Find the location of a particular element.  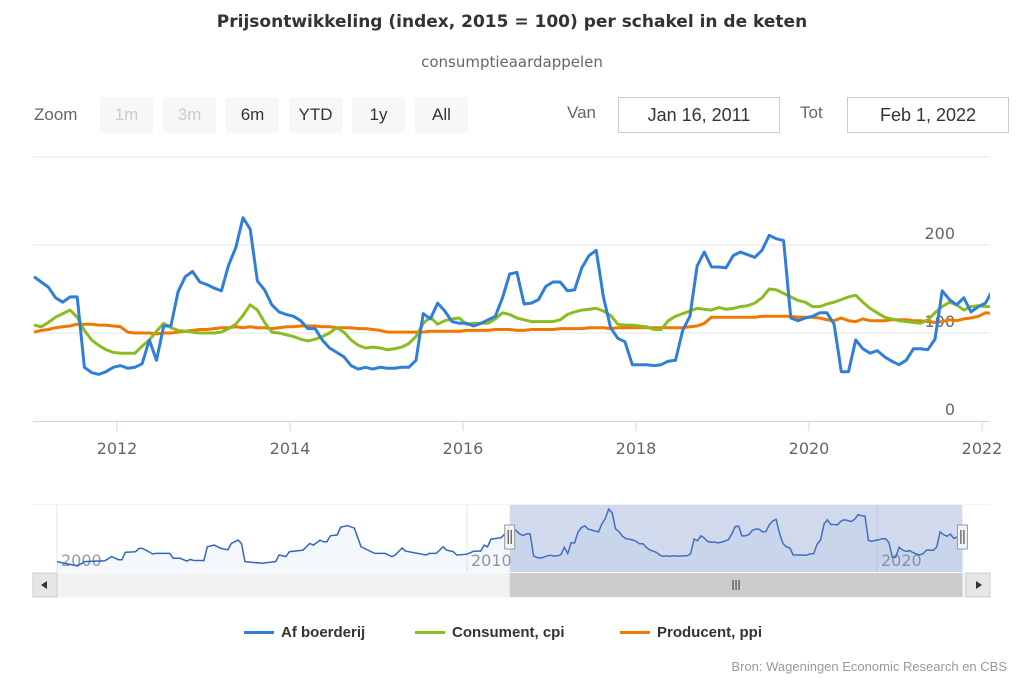

y-tick-label: 200 is located at coordinates (939, 233).